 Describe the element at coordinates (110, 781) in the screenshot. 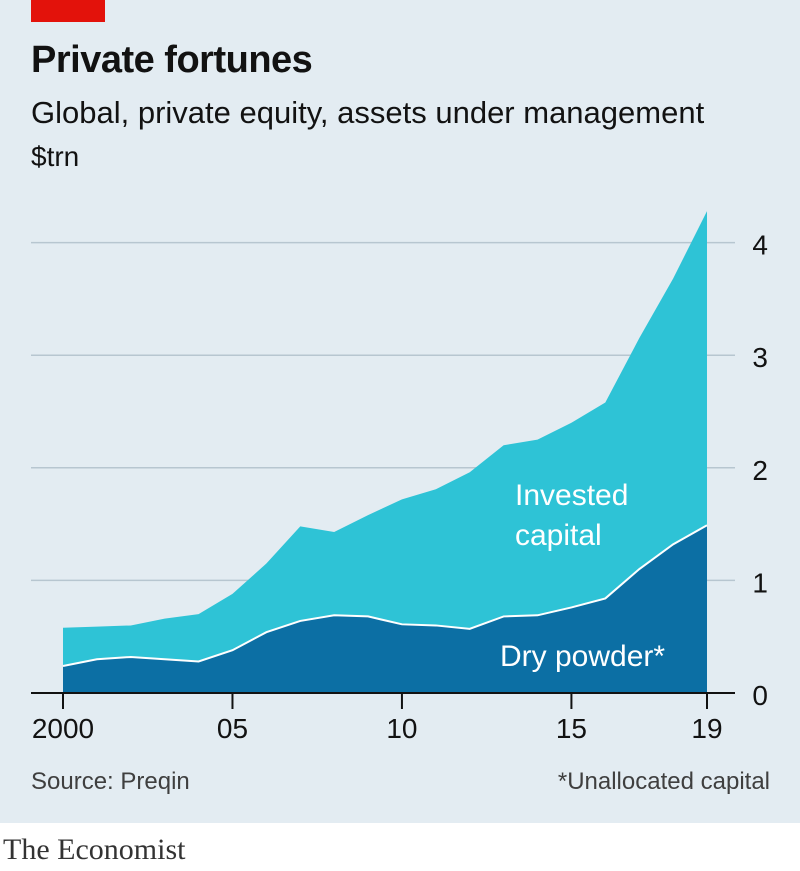

I see `source-note: Source: Preqin` at that location.